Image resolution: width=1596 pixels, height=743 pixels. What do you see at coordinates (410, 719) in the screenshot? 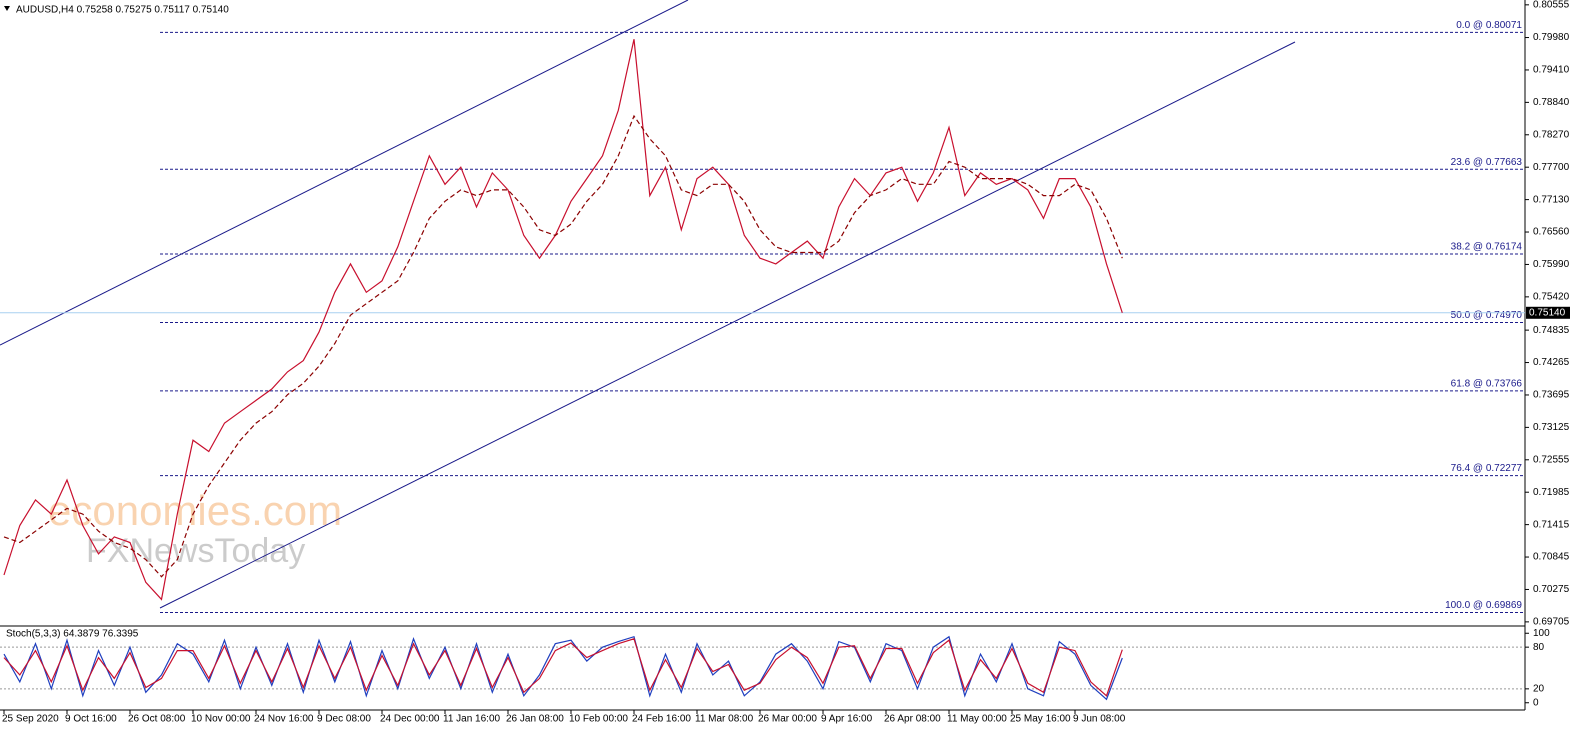
I see `x-tick-label: 24 Dec 00:00` at bounding box center [410, 719].